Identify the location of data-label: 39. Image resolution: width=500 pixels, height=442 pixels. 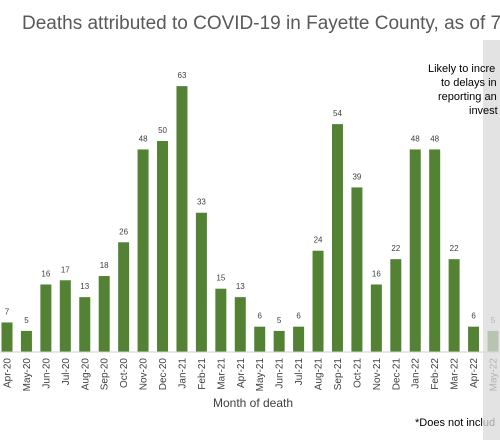
(356, 176).